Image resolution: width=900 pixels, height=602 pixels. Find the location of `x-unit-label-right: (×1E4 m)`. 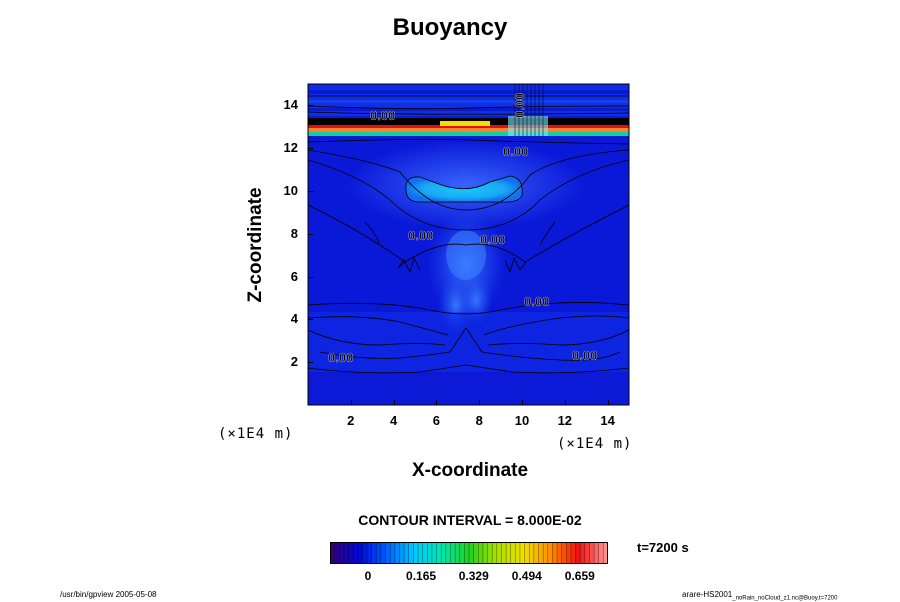

x-unit-label-right: (×1E4 m) is located at coordinates (595, 444).